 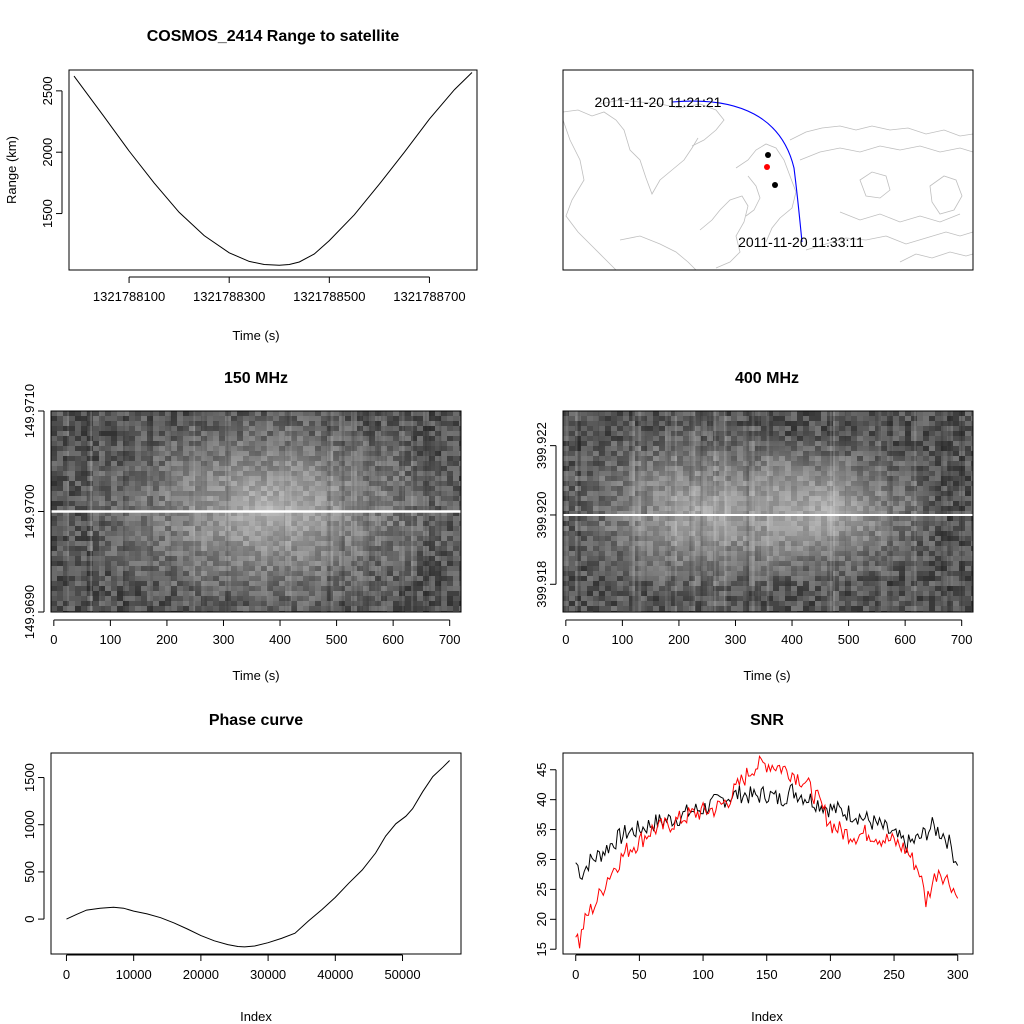 What do you see at coordinates (737, 171) in the screenshot?
I see `satellite-track` at bounding box center [737, 171].